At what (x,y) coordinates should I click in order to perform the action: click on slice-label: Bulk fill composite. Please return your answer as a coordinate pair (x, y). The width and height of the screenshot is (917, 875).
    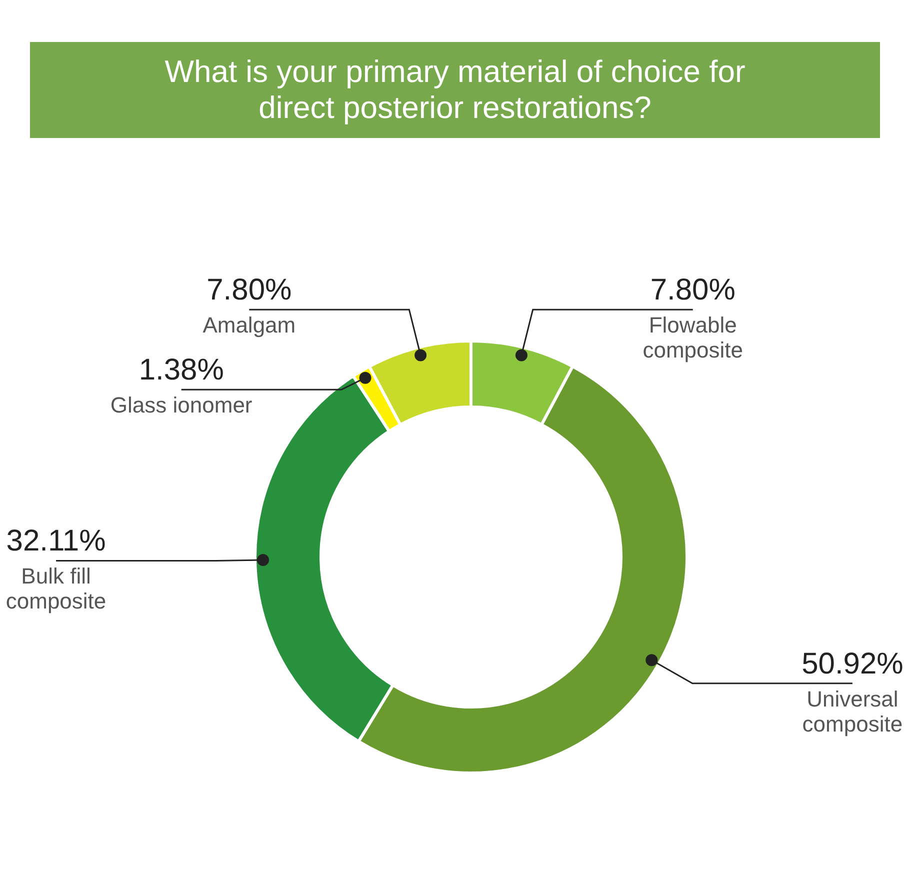
    Looking at the image, I should click on (56, 589).